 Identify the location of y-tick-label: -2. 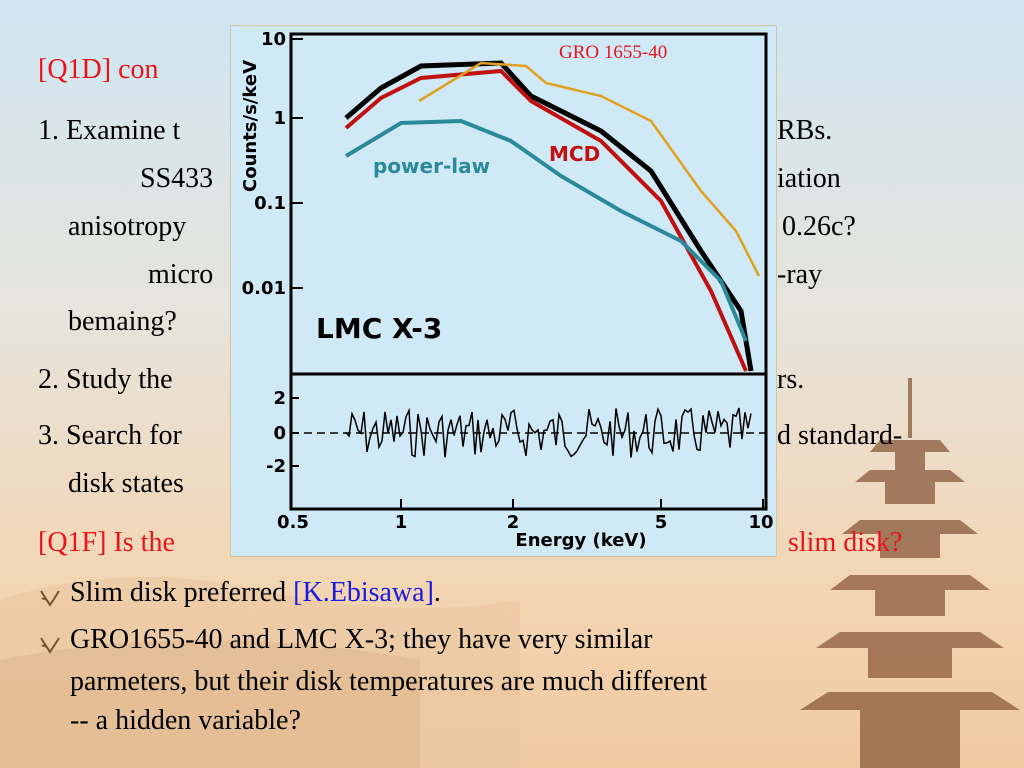
(276, 466).